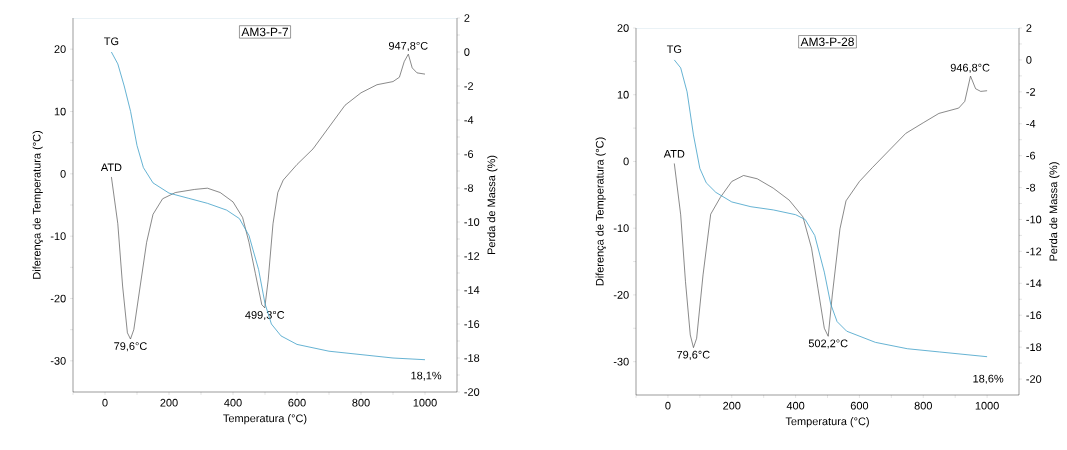 This screenshot has height=450, width=1067. I want to click on text: AM3-P-28, so click(827, 41).